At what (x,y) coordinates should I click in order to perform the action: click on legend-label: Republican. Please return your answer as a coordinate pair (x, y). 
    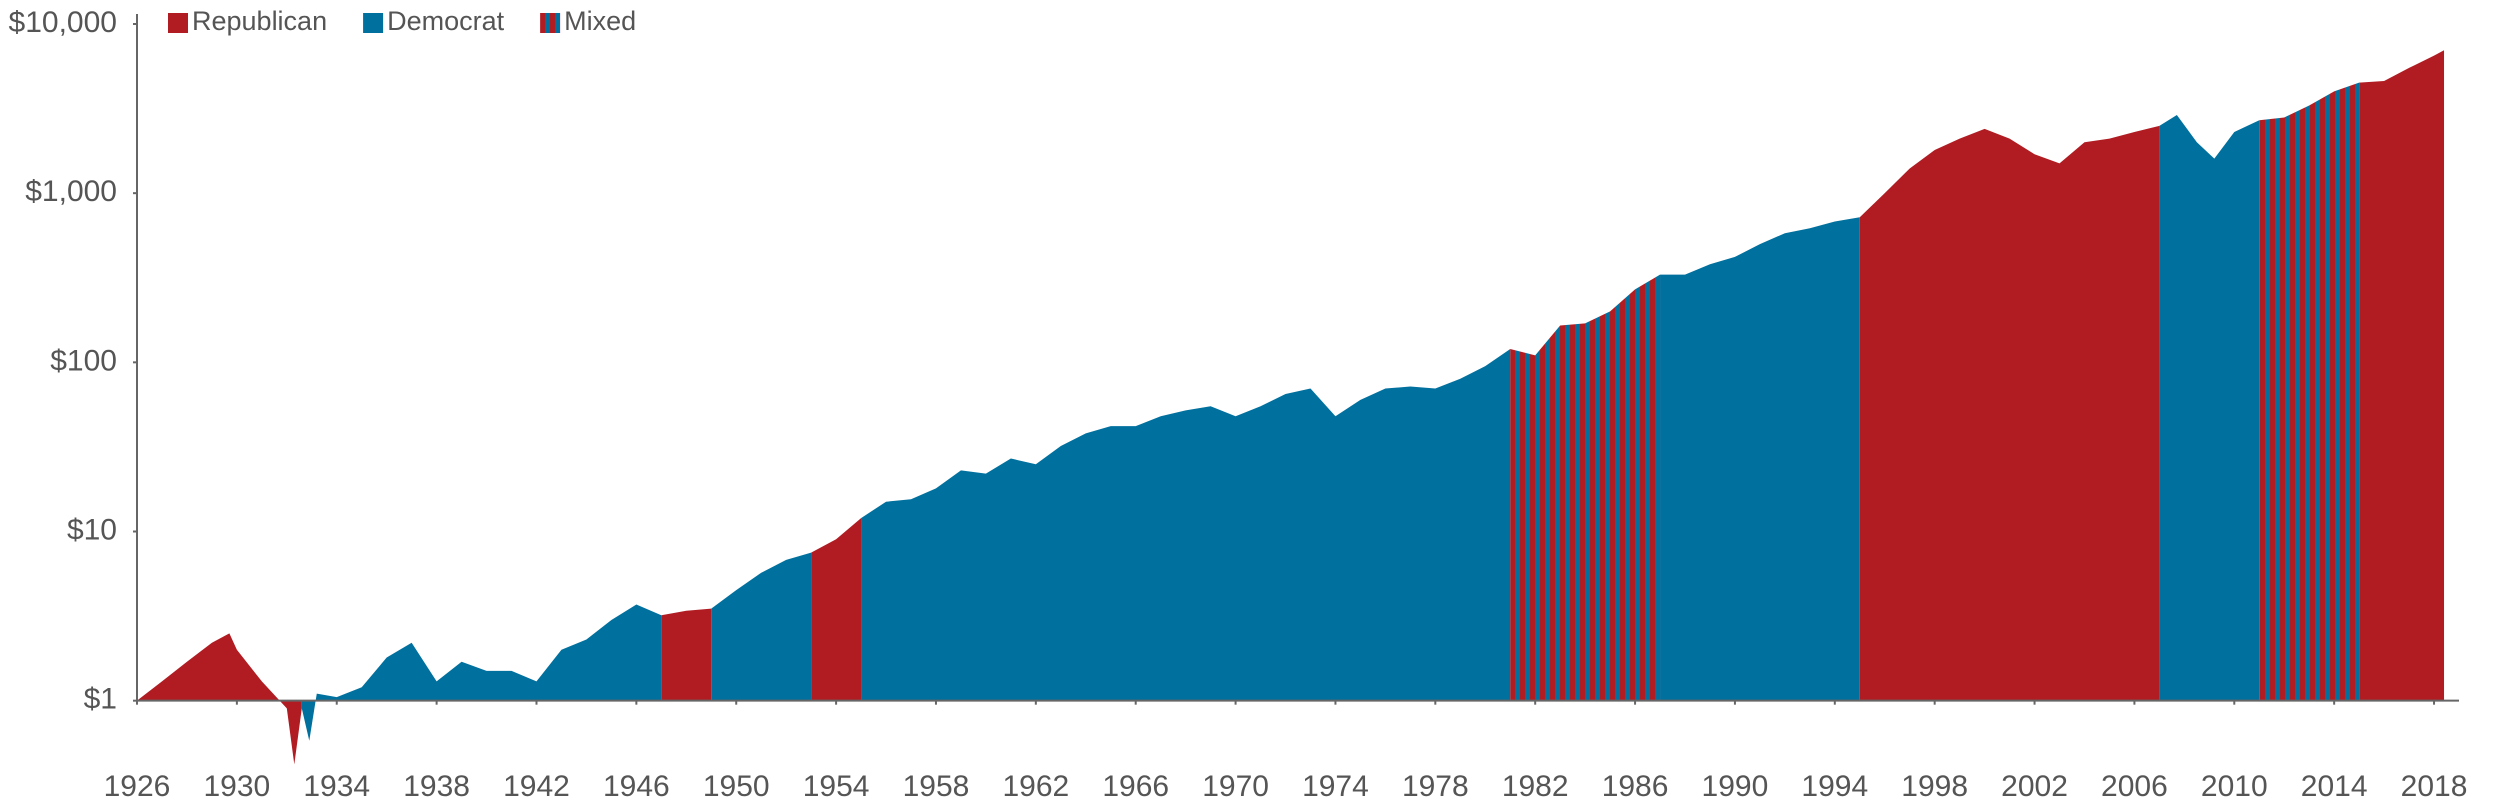
    Looking at the image, I should click on (259, 21).